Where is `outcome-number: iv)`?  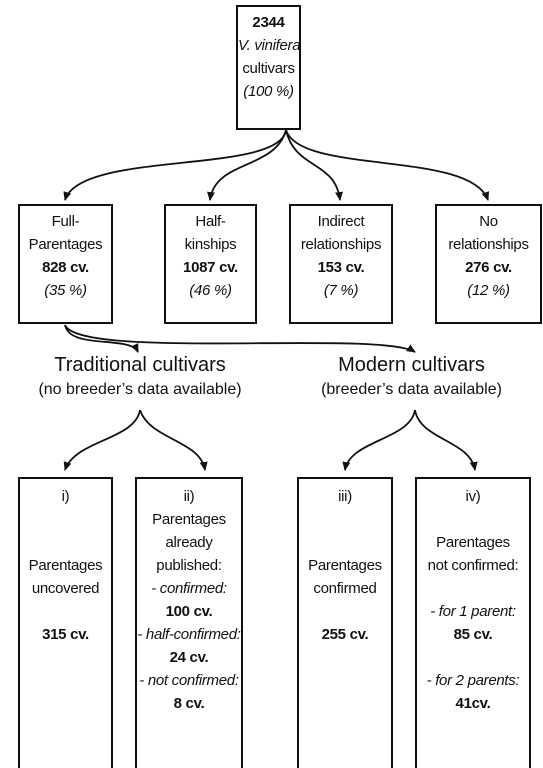
outcome-number: iv) is located at coordinates (473, 496).